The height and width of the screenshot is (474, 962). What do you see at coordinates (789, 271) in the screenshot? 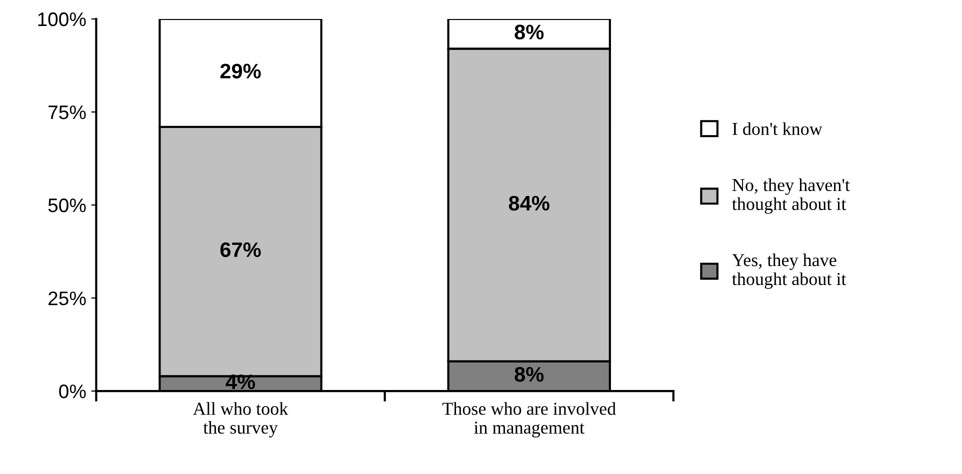
I see `legend-label: Yes, they have thought about it` at bounding box center [789, 271].